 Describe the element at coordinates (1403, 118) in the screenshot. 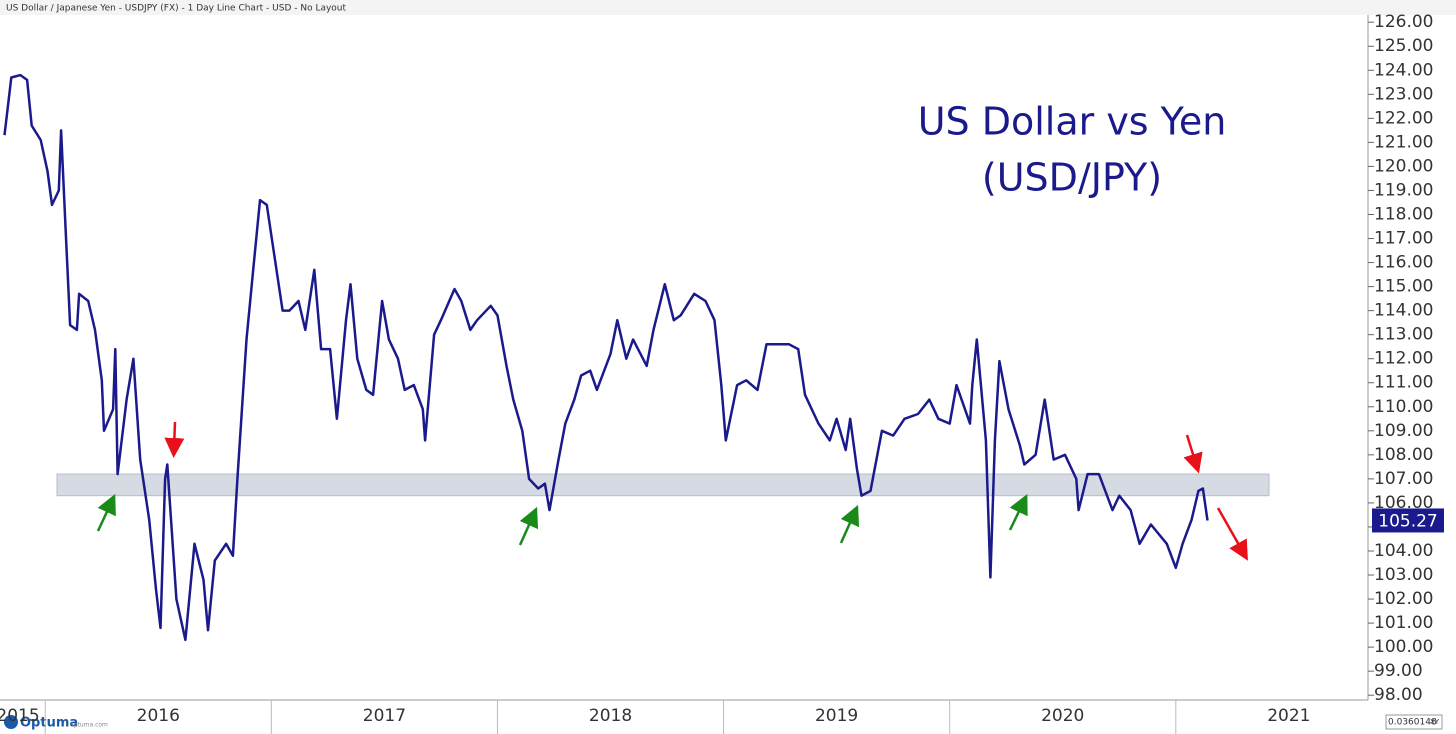

I see `y-tick-label: 122.00` at that location.